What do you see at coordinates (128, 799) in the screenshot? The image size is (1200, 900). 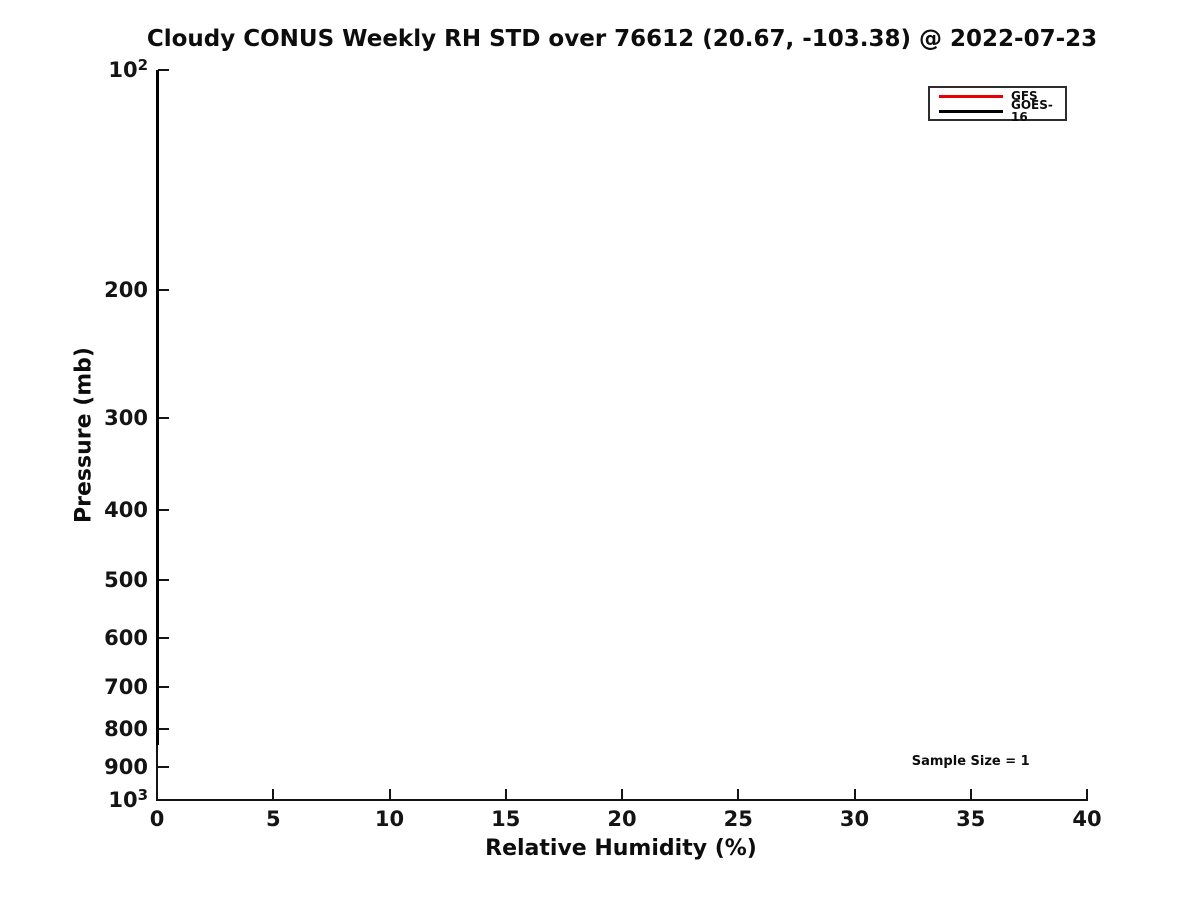 I see `y-tick-label: 10³` at bounding box center [128, 799].